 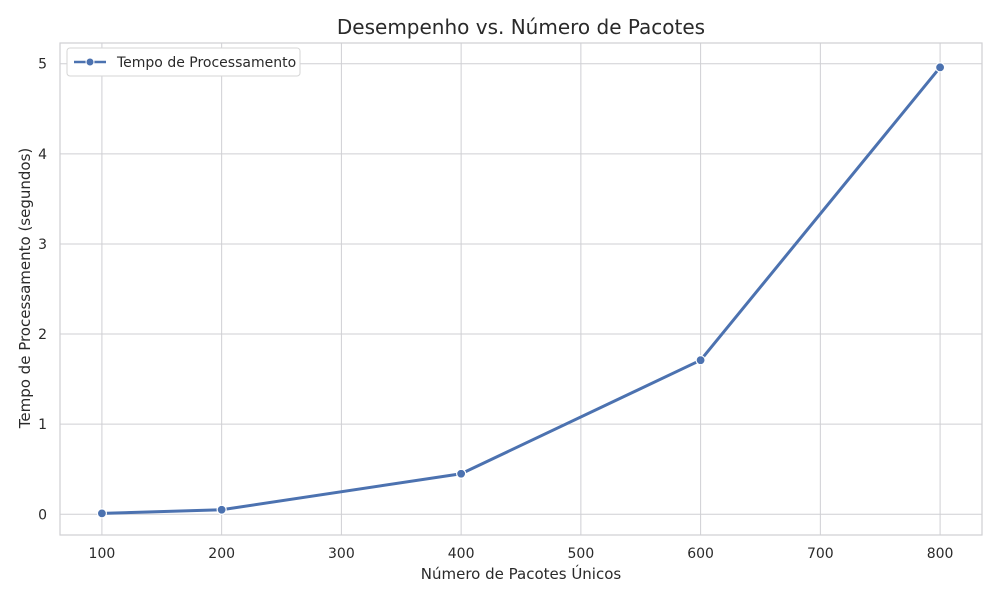 What do you see at coordinates (581, 554) in the screenshot?
I see `x-tick-label: 500` at bounding box center [581, 554].